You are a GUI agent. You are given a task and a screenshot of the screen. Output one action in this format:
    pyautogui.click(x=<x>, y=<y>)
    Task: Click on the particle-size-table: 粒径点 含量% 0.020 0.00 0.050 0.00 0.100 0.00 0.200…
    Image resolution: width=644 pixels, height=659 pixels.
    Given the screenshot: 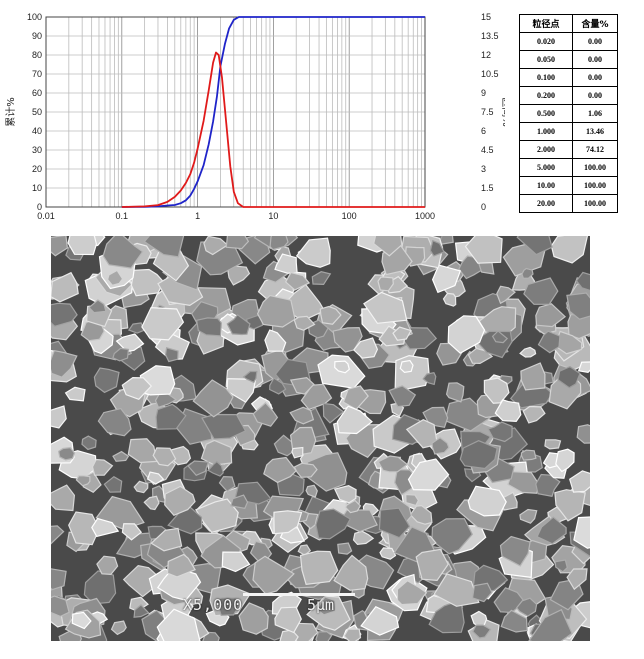 What is the action you would take?
    pyautogui.click(x=568, y=113)
    